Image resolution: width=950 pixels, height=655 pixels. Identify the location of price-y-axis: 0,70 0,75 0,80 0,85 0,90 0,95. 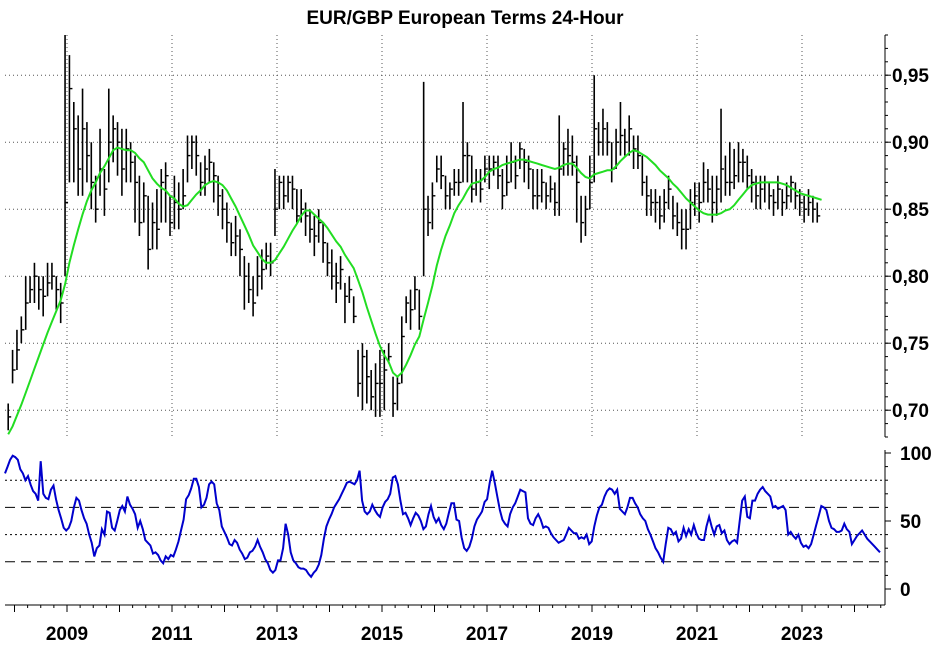
(906, 236).